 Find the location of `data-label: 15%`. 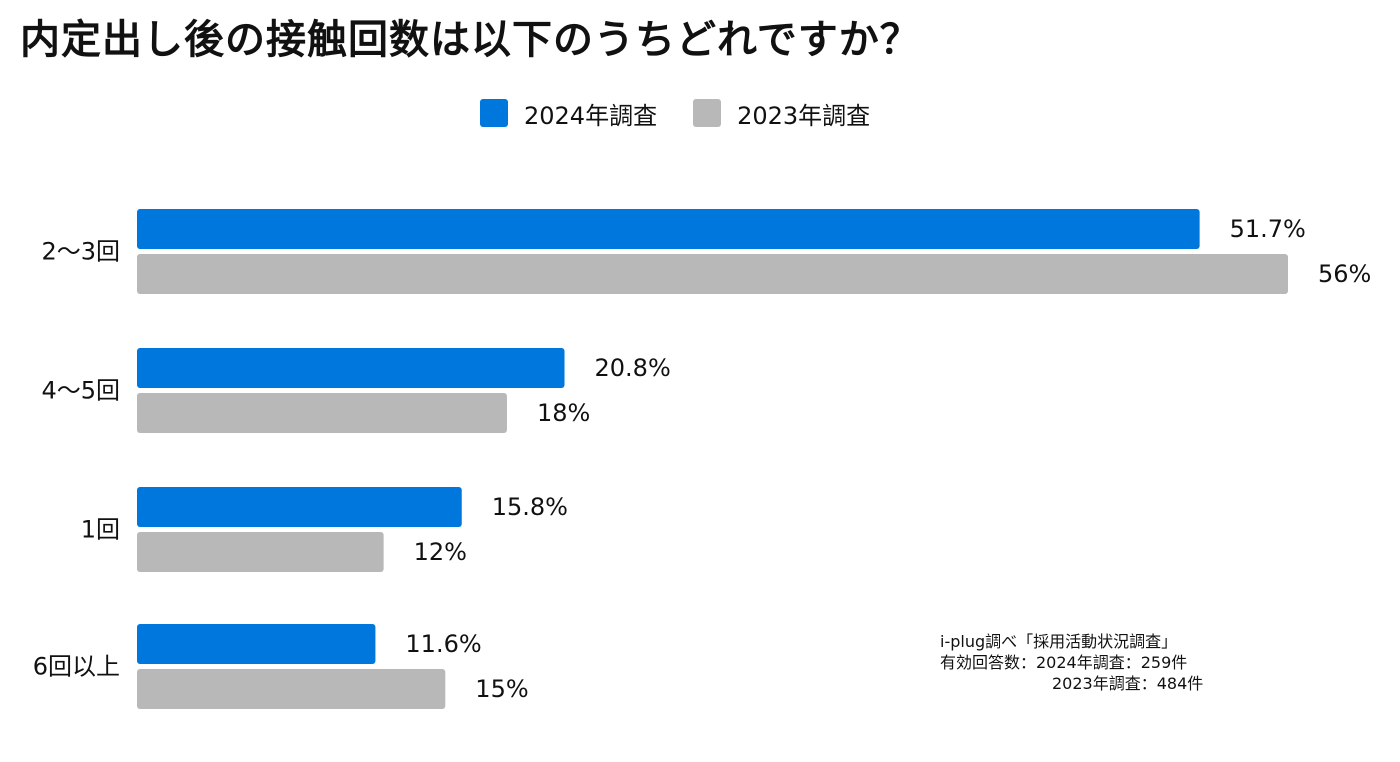

data-label: 15% is located at coordinates (501, 689).